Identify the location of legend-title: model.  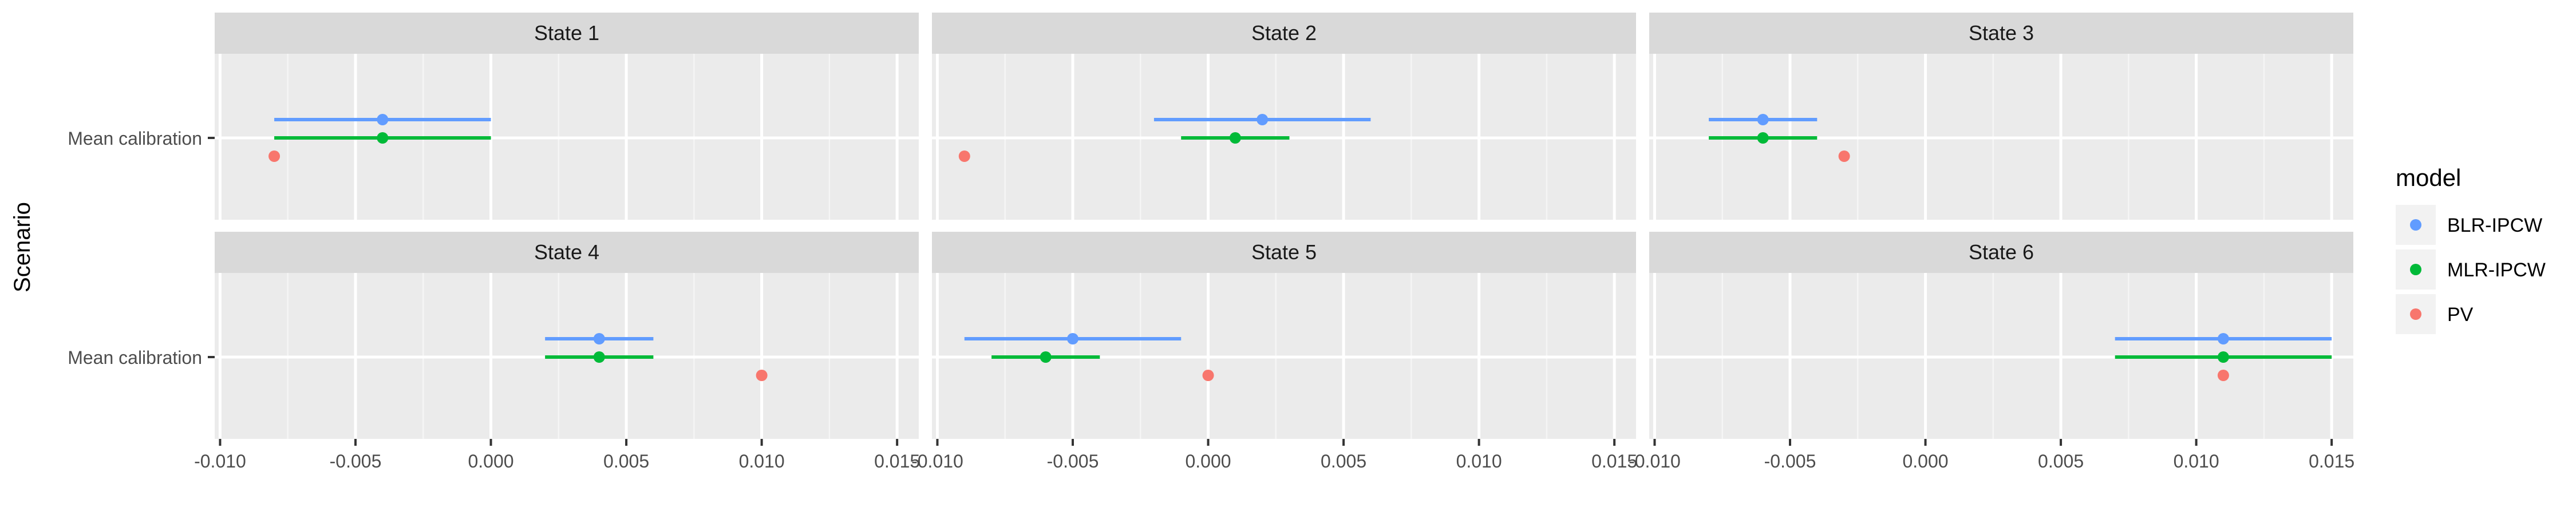
(2428, 177).